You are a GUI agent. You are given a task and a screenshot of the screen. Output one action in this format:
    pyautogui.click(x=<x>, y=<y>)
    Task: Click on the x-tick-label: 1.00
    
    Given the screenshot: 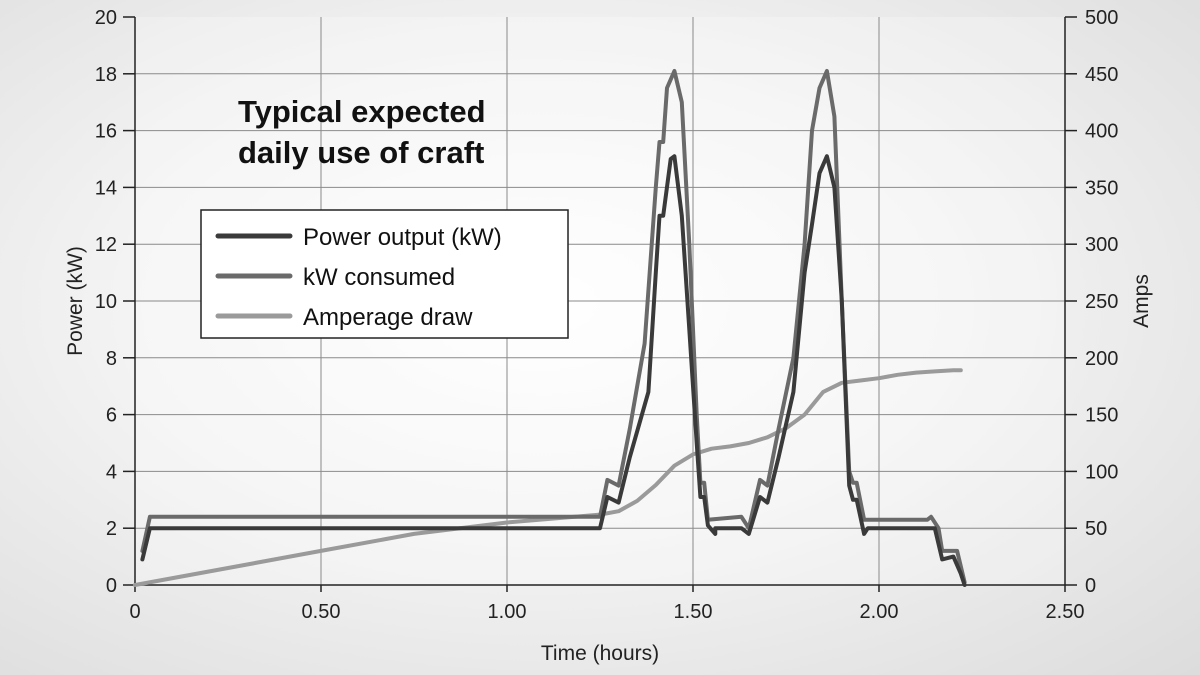 What is the action you would take?
    pyautogui.click(x=507, y=612)
    